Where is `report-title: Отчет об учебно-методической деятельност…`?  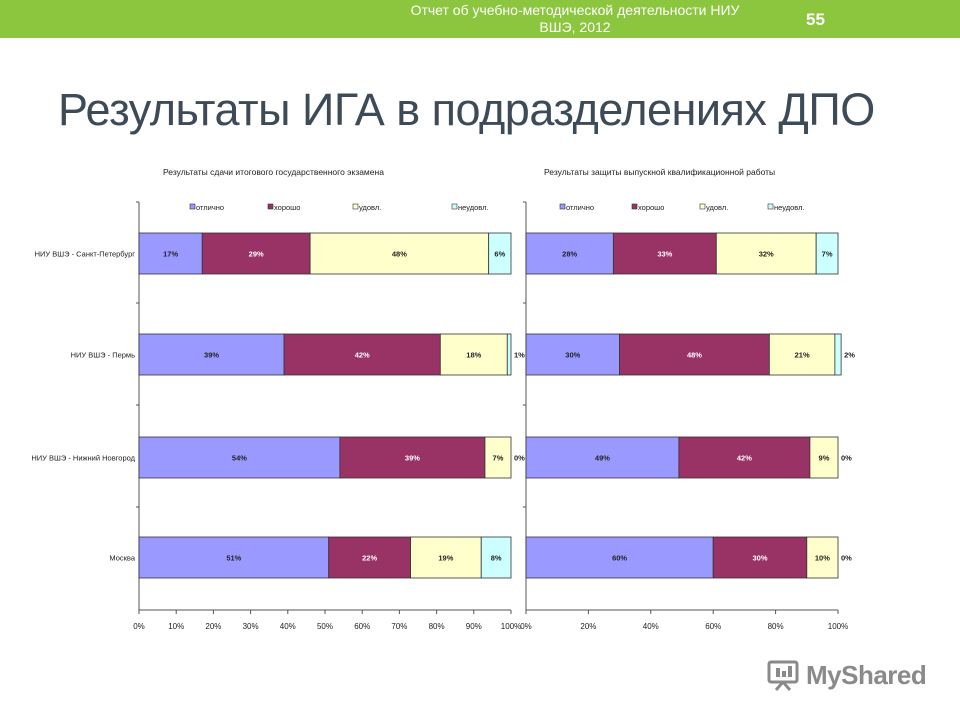 report-title: Отчет об учебно-методической деятельност… is located at coordinates (575, 19).